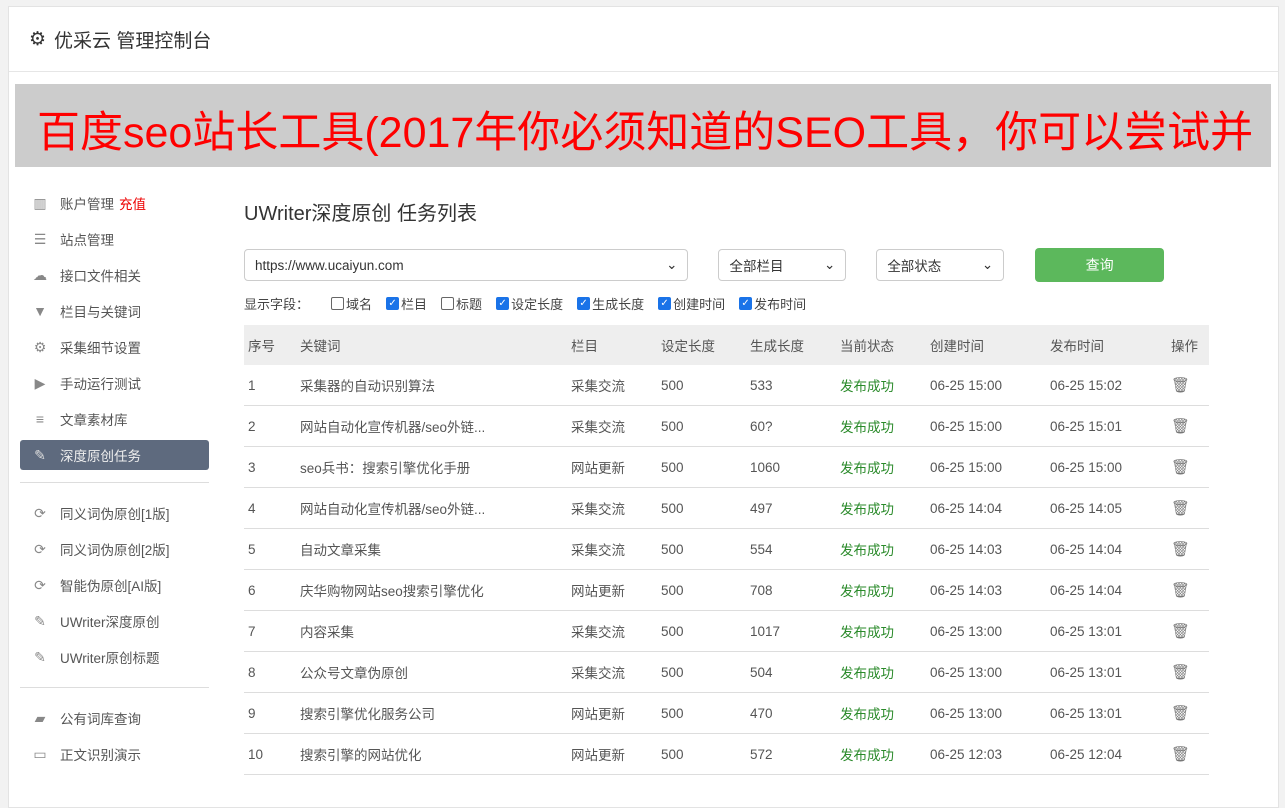 This screenshot has width=1285, height=808. I want to click on sidebar-item-label: 文章素材库, so click(94, 420).